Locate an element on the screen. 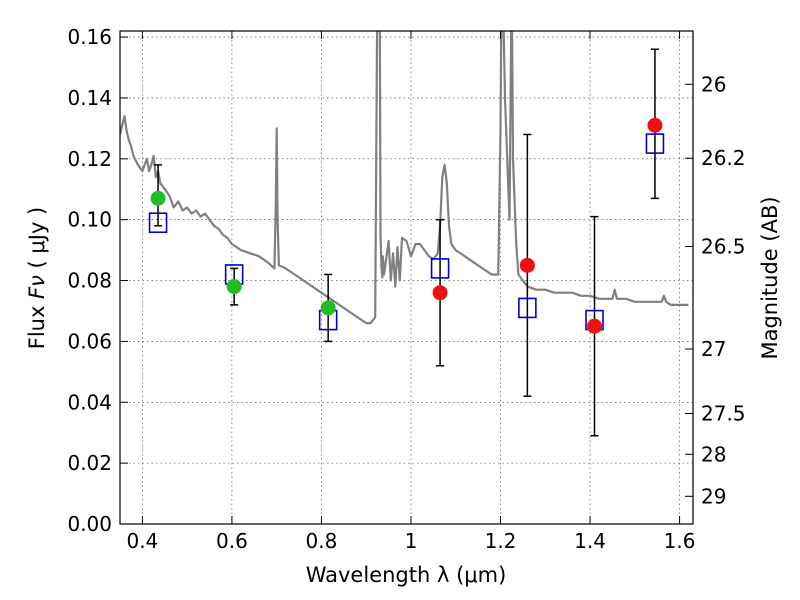  y2-tick-label: 29 is located at coordinates (713, 496).